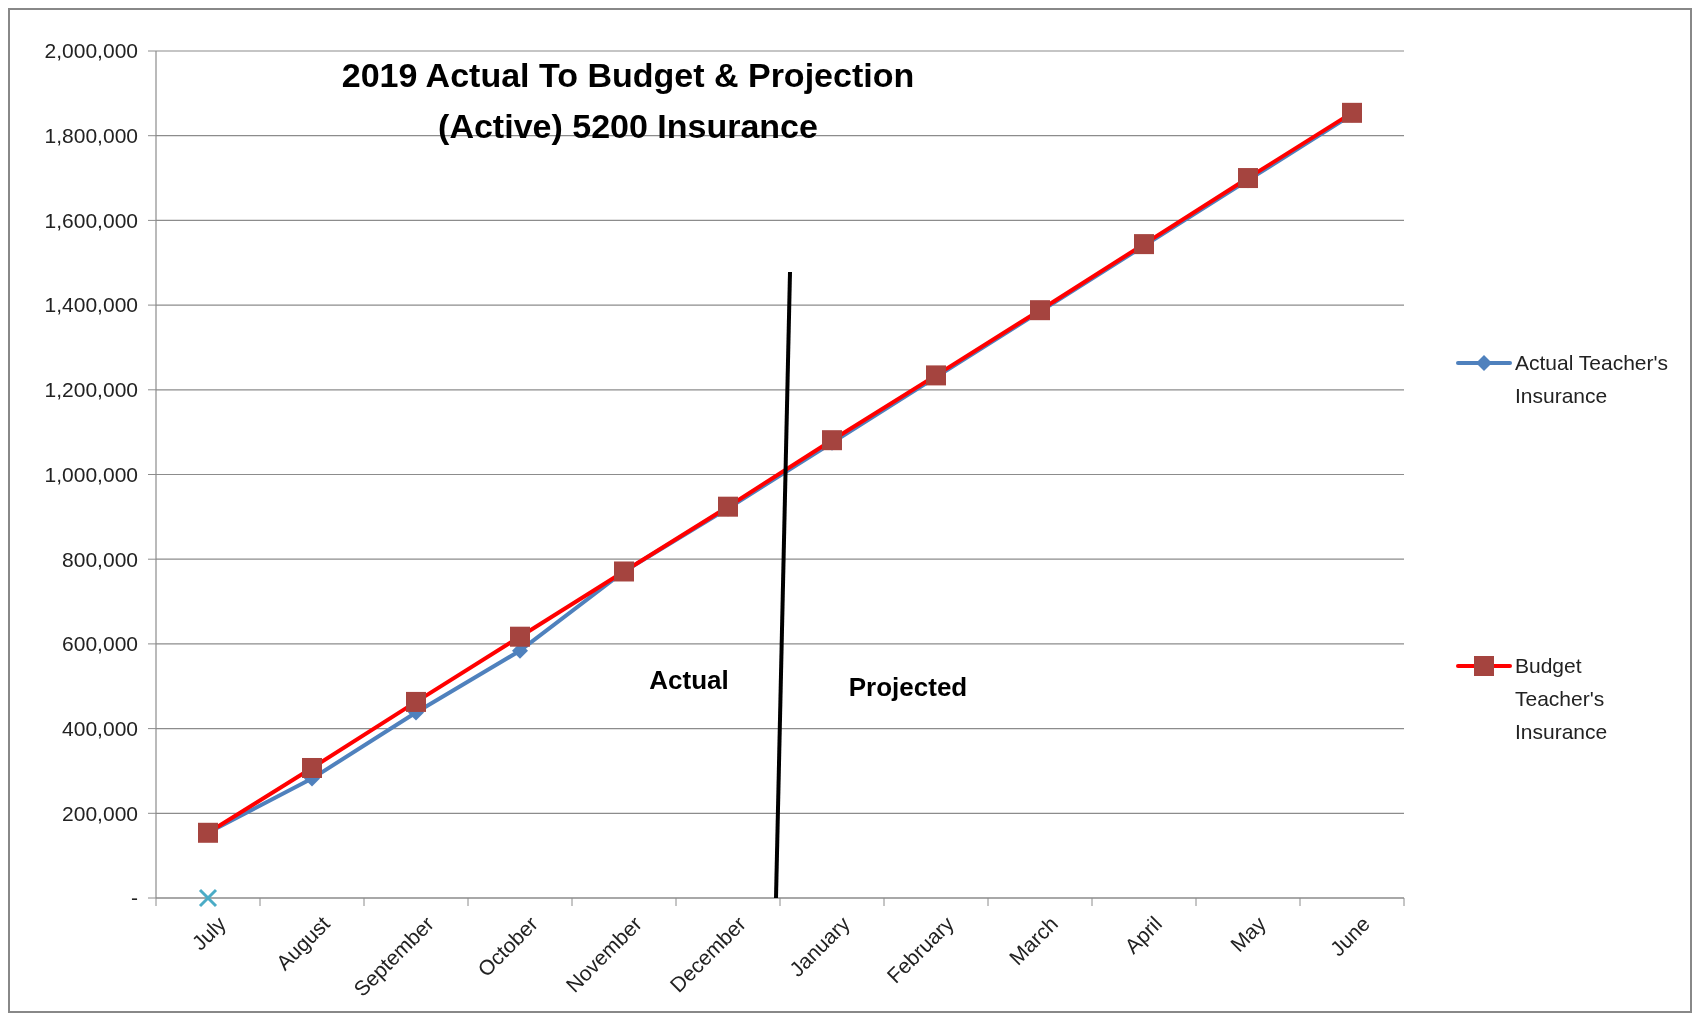 The image size is (1700, 1021). What do you see at coordinates (208, 898) in the screenshot?
I see `point` at bounding box center [208, 898].